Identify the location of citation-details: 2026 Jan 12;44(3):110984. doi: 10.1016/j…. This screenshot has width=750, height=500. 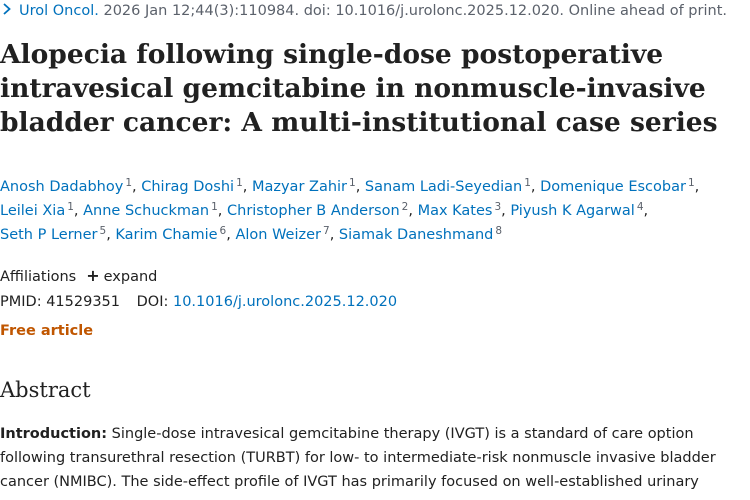
(415, 11).